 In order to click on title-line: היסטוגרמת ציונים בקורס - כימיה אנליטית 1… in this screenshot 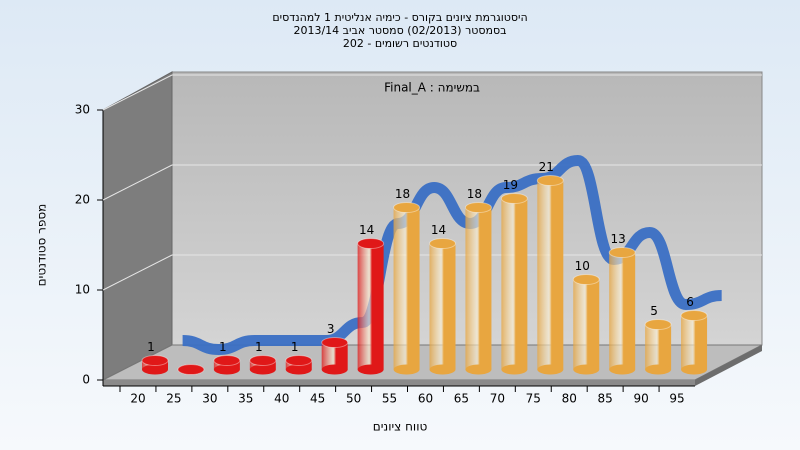, I will do `click(399, 17)`.